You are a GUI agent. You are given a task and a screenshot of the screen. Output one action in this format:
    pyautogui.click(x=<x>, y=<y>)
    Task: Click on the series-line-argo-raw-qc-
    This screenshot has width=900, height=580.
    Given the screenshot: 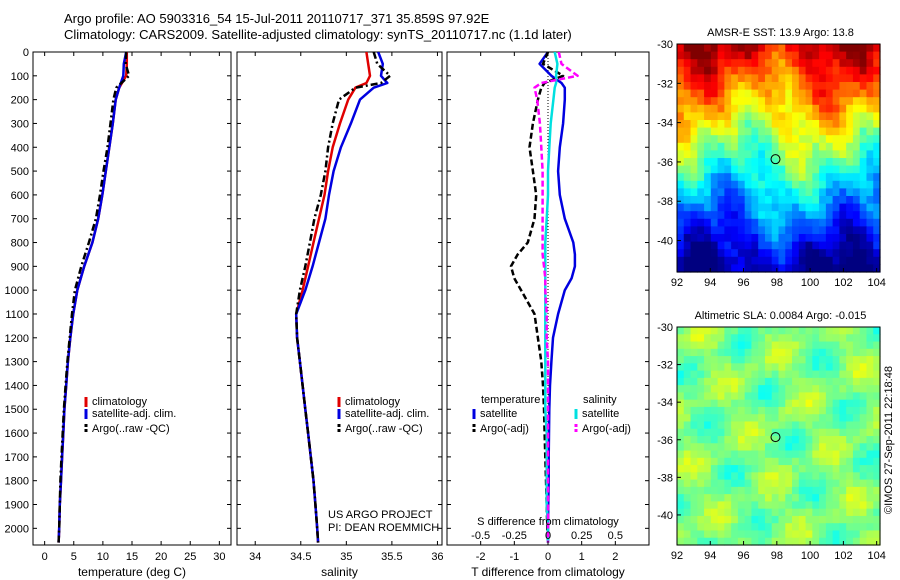 What is the action you would take?
    pyautogui.click(x=94, y=297)
    